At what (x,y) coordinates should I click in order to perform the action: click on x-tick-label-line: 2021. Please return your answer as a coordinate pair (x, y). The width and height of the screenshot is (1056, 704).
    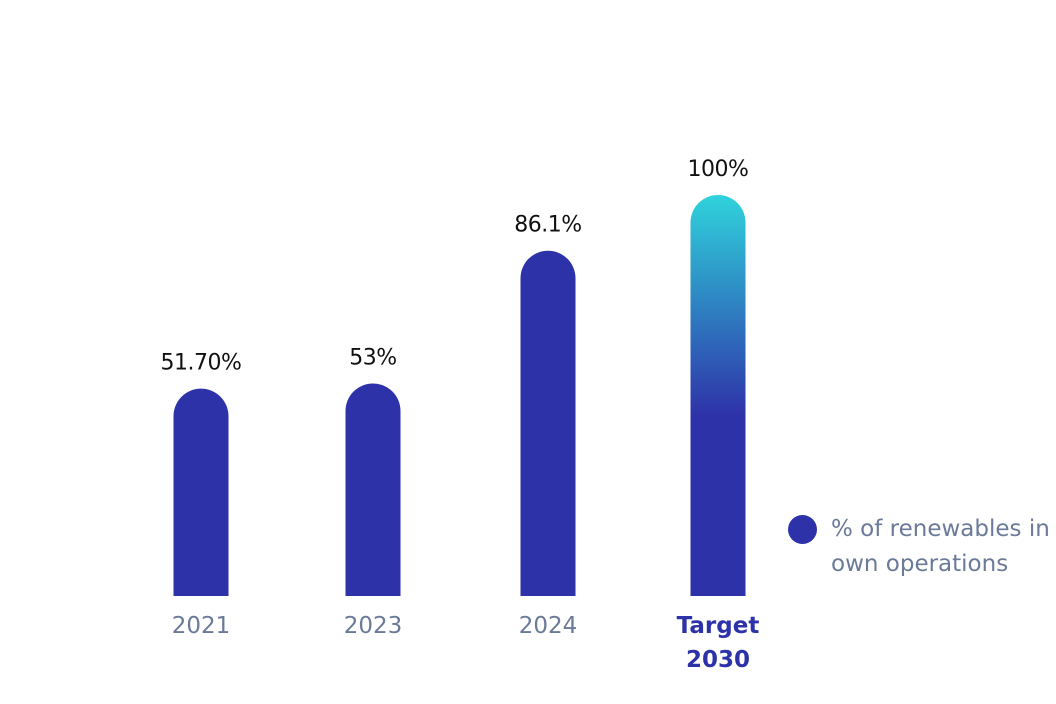
    Looking at the image, I should click on (201, 626).